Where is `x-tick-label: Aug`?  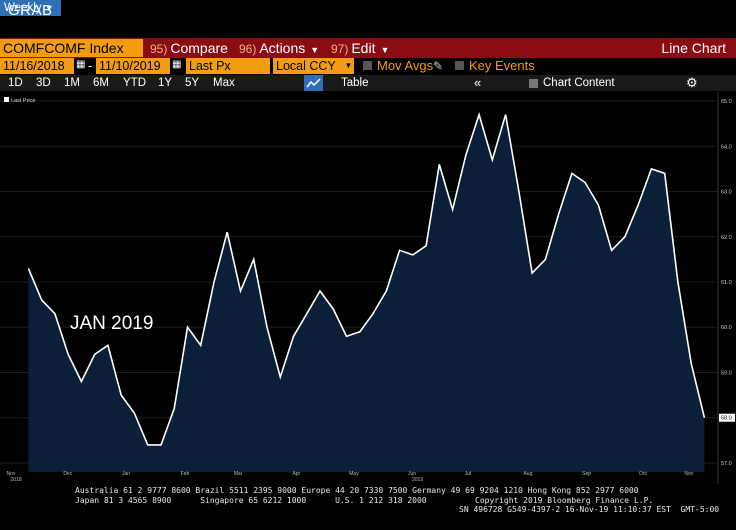 x-tick-label: Aug is located at coordinates (527, 474).